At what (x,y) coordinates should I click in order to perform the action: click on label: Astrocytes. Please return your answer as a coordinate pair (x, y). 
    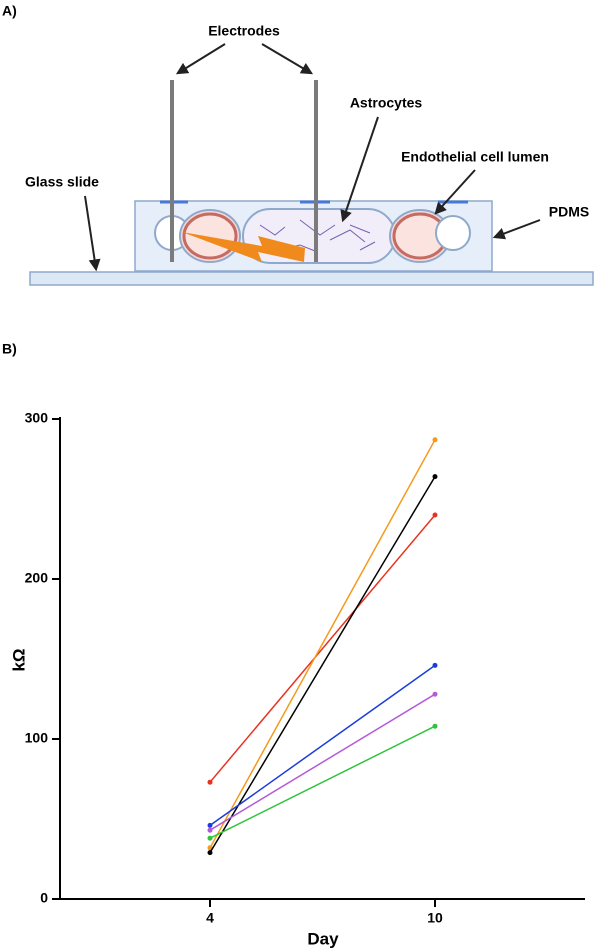
    Looking at the image, I should click on (386, 103).